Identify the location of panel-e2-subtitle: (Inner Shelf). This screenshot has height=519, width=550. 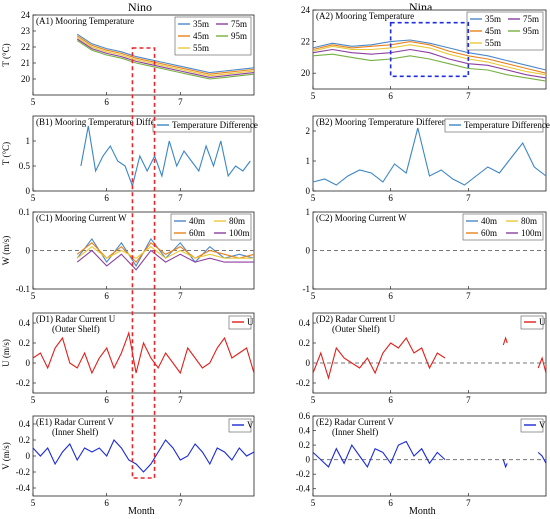
(355, 432).